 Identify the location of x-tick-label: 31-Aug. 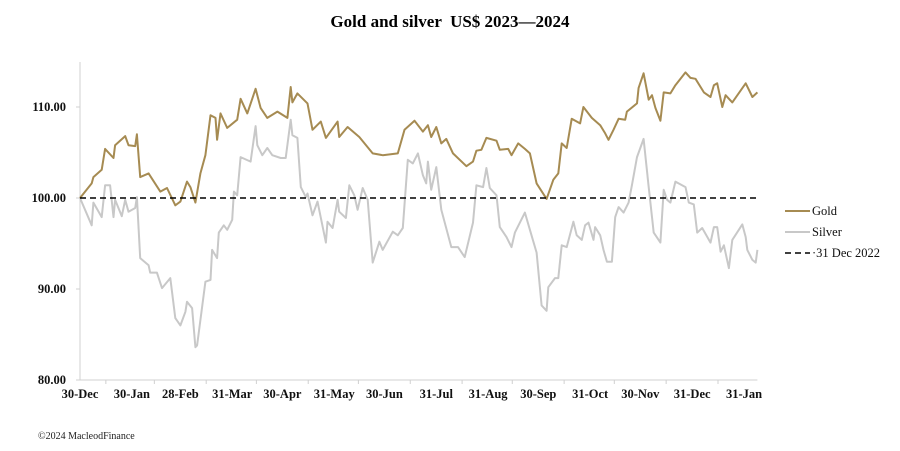
(489, 394).